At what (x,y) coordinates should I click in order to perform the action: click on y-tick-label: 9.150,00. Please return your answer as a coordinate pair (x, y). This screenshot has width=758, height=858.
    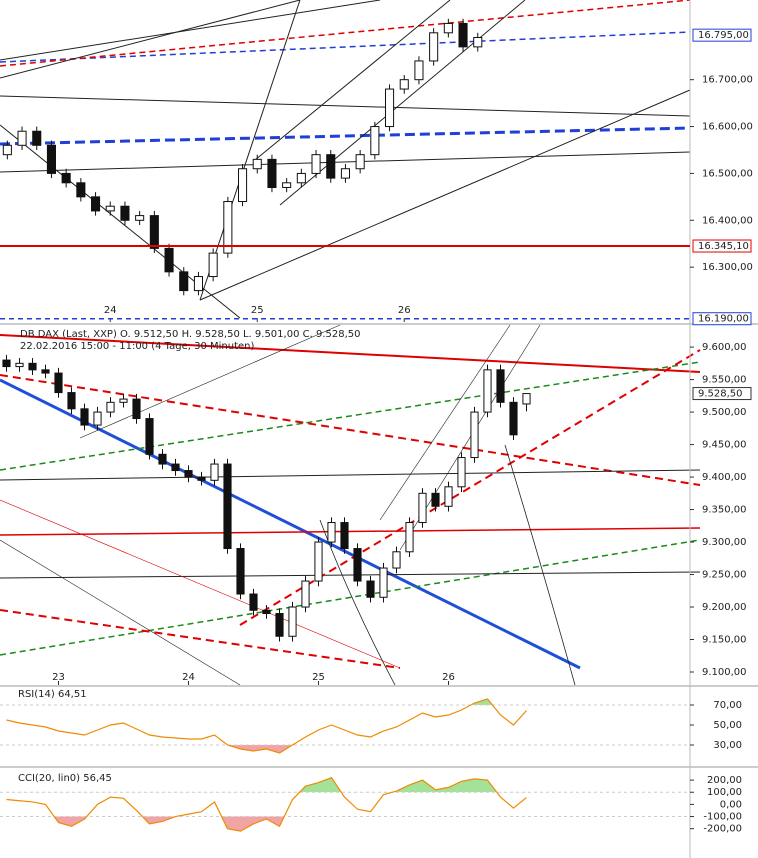
    Looking at the image, I should click on (724, 640).